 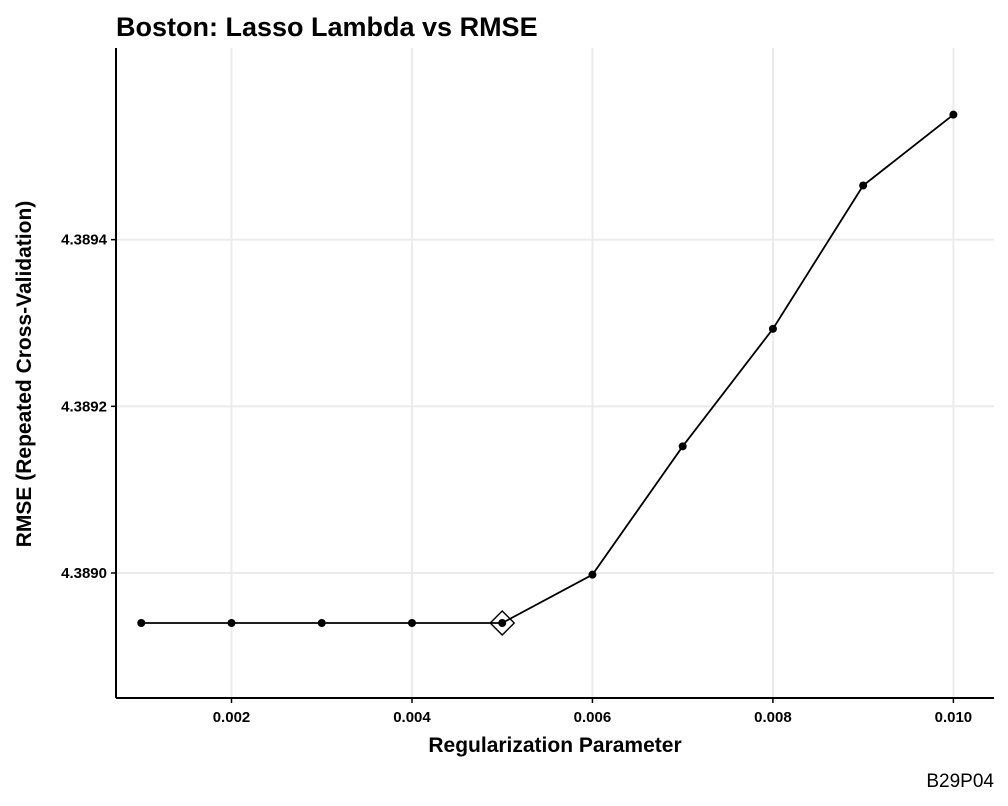 I want to click on y-tick-label: 4.3890, so click(x=84, y=573).